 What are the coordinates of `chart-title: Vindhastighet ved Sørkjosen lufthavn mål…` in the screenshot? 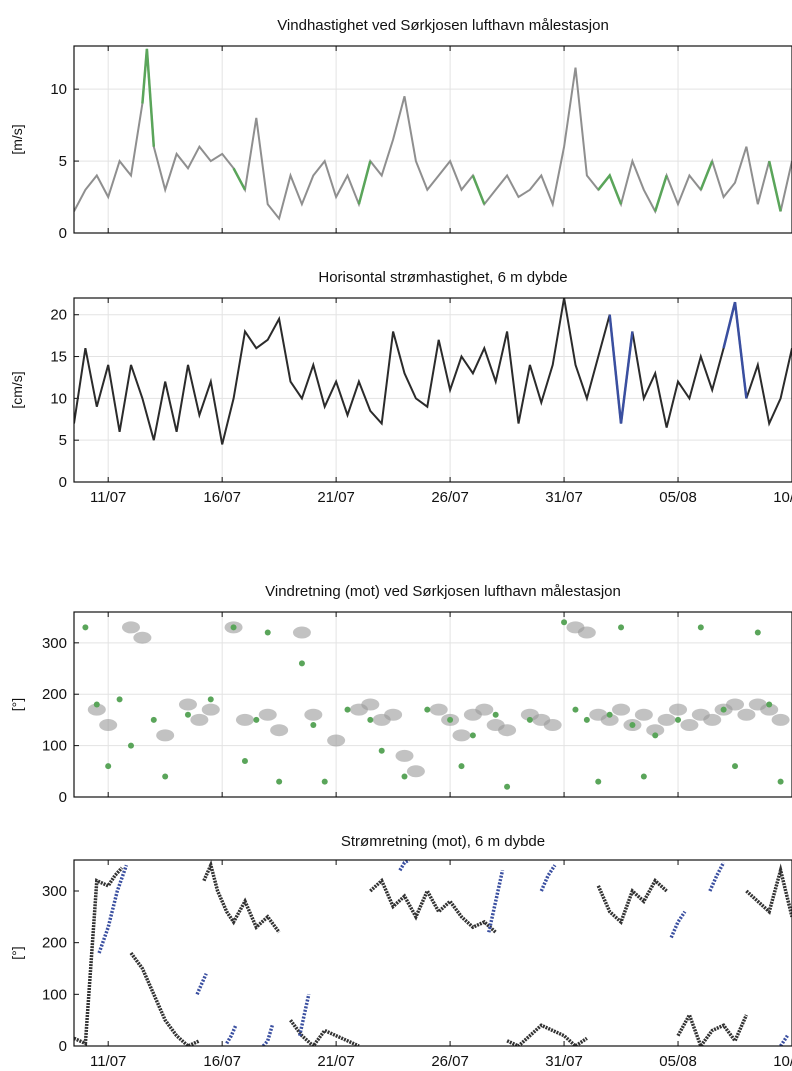 It's located at (443, 25).